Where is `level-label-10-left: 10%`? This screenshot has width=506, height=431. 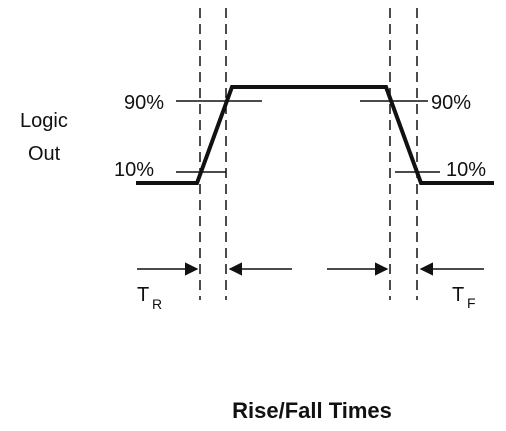
level-label-10-left: 10% is located at coordinates (134, 170).